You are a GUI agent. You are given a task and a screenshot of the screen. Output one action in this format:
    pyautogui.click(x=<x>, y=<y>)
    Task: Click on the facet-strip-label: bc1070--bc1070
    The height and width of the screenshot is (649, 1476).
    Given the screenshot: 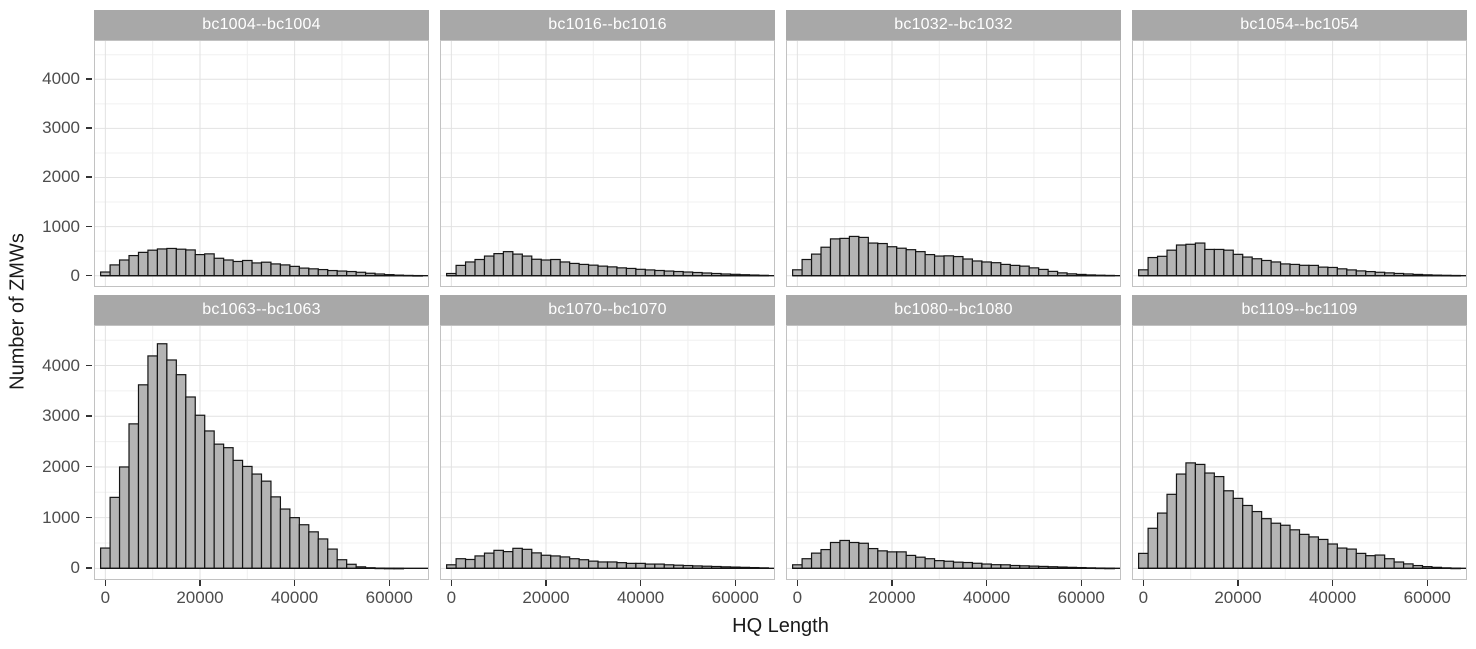 What is the action you would take?
    pyautogui.click(x=607, y=309)
    